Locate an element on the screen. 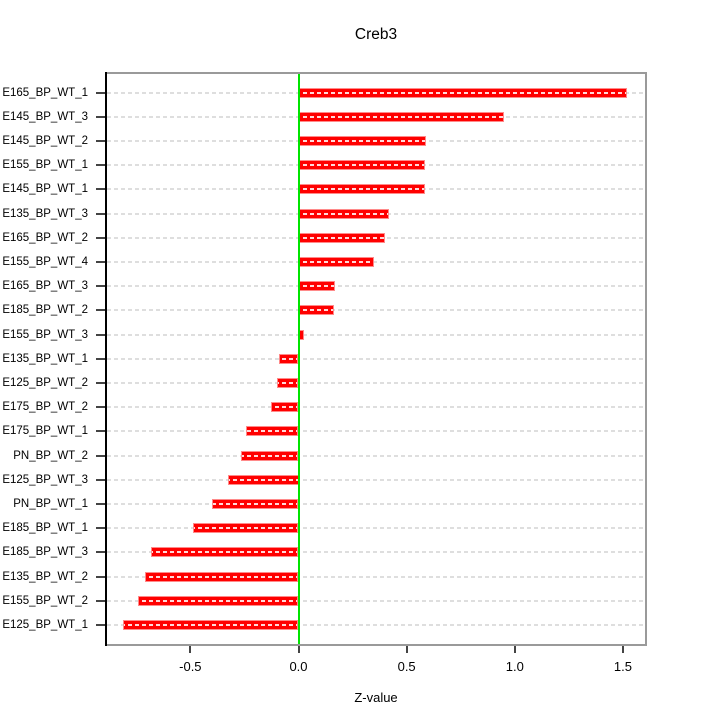  y-category-label: E185_BP_WT_1 is located at coordinates (45, 528).